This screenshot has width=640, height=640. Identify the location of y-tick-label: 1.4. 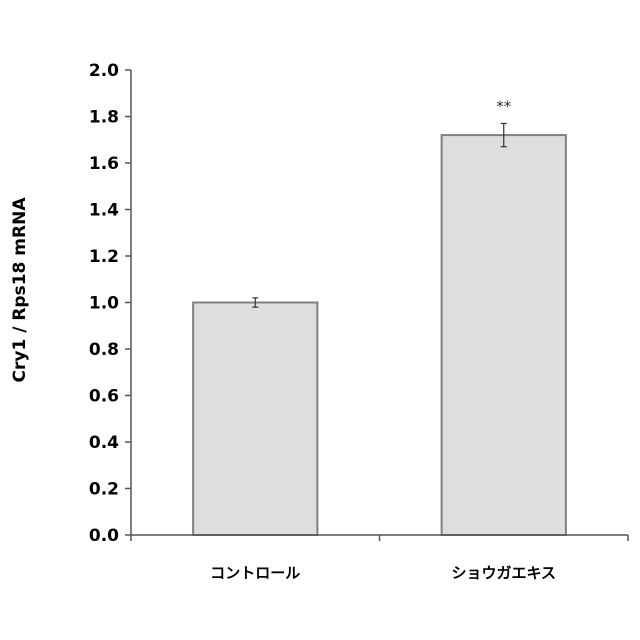
(104, 211).